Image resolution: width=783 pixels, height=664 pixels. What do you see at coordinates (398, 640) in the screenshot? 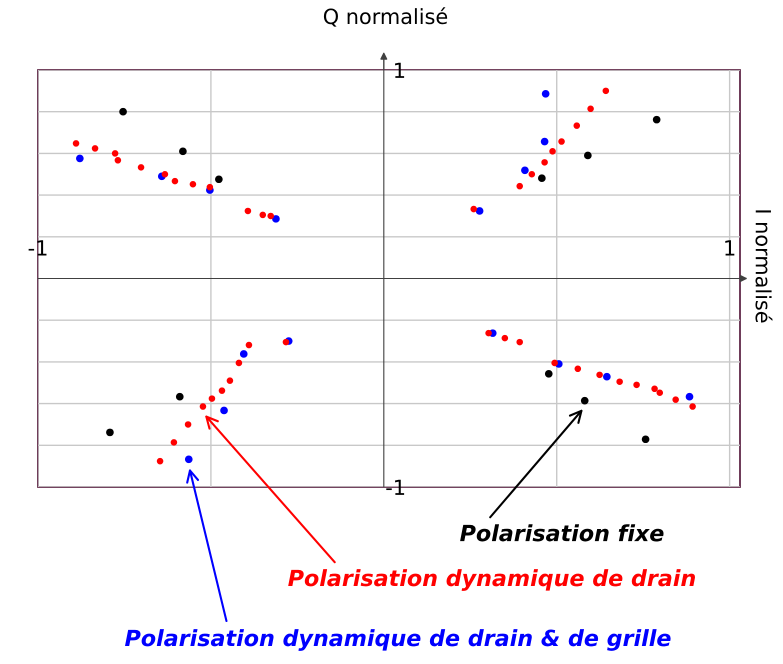
I see `text: Polarisation dynamique de drain & de grille` at bounding box center [398, 640].